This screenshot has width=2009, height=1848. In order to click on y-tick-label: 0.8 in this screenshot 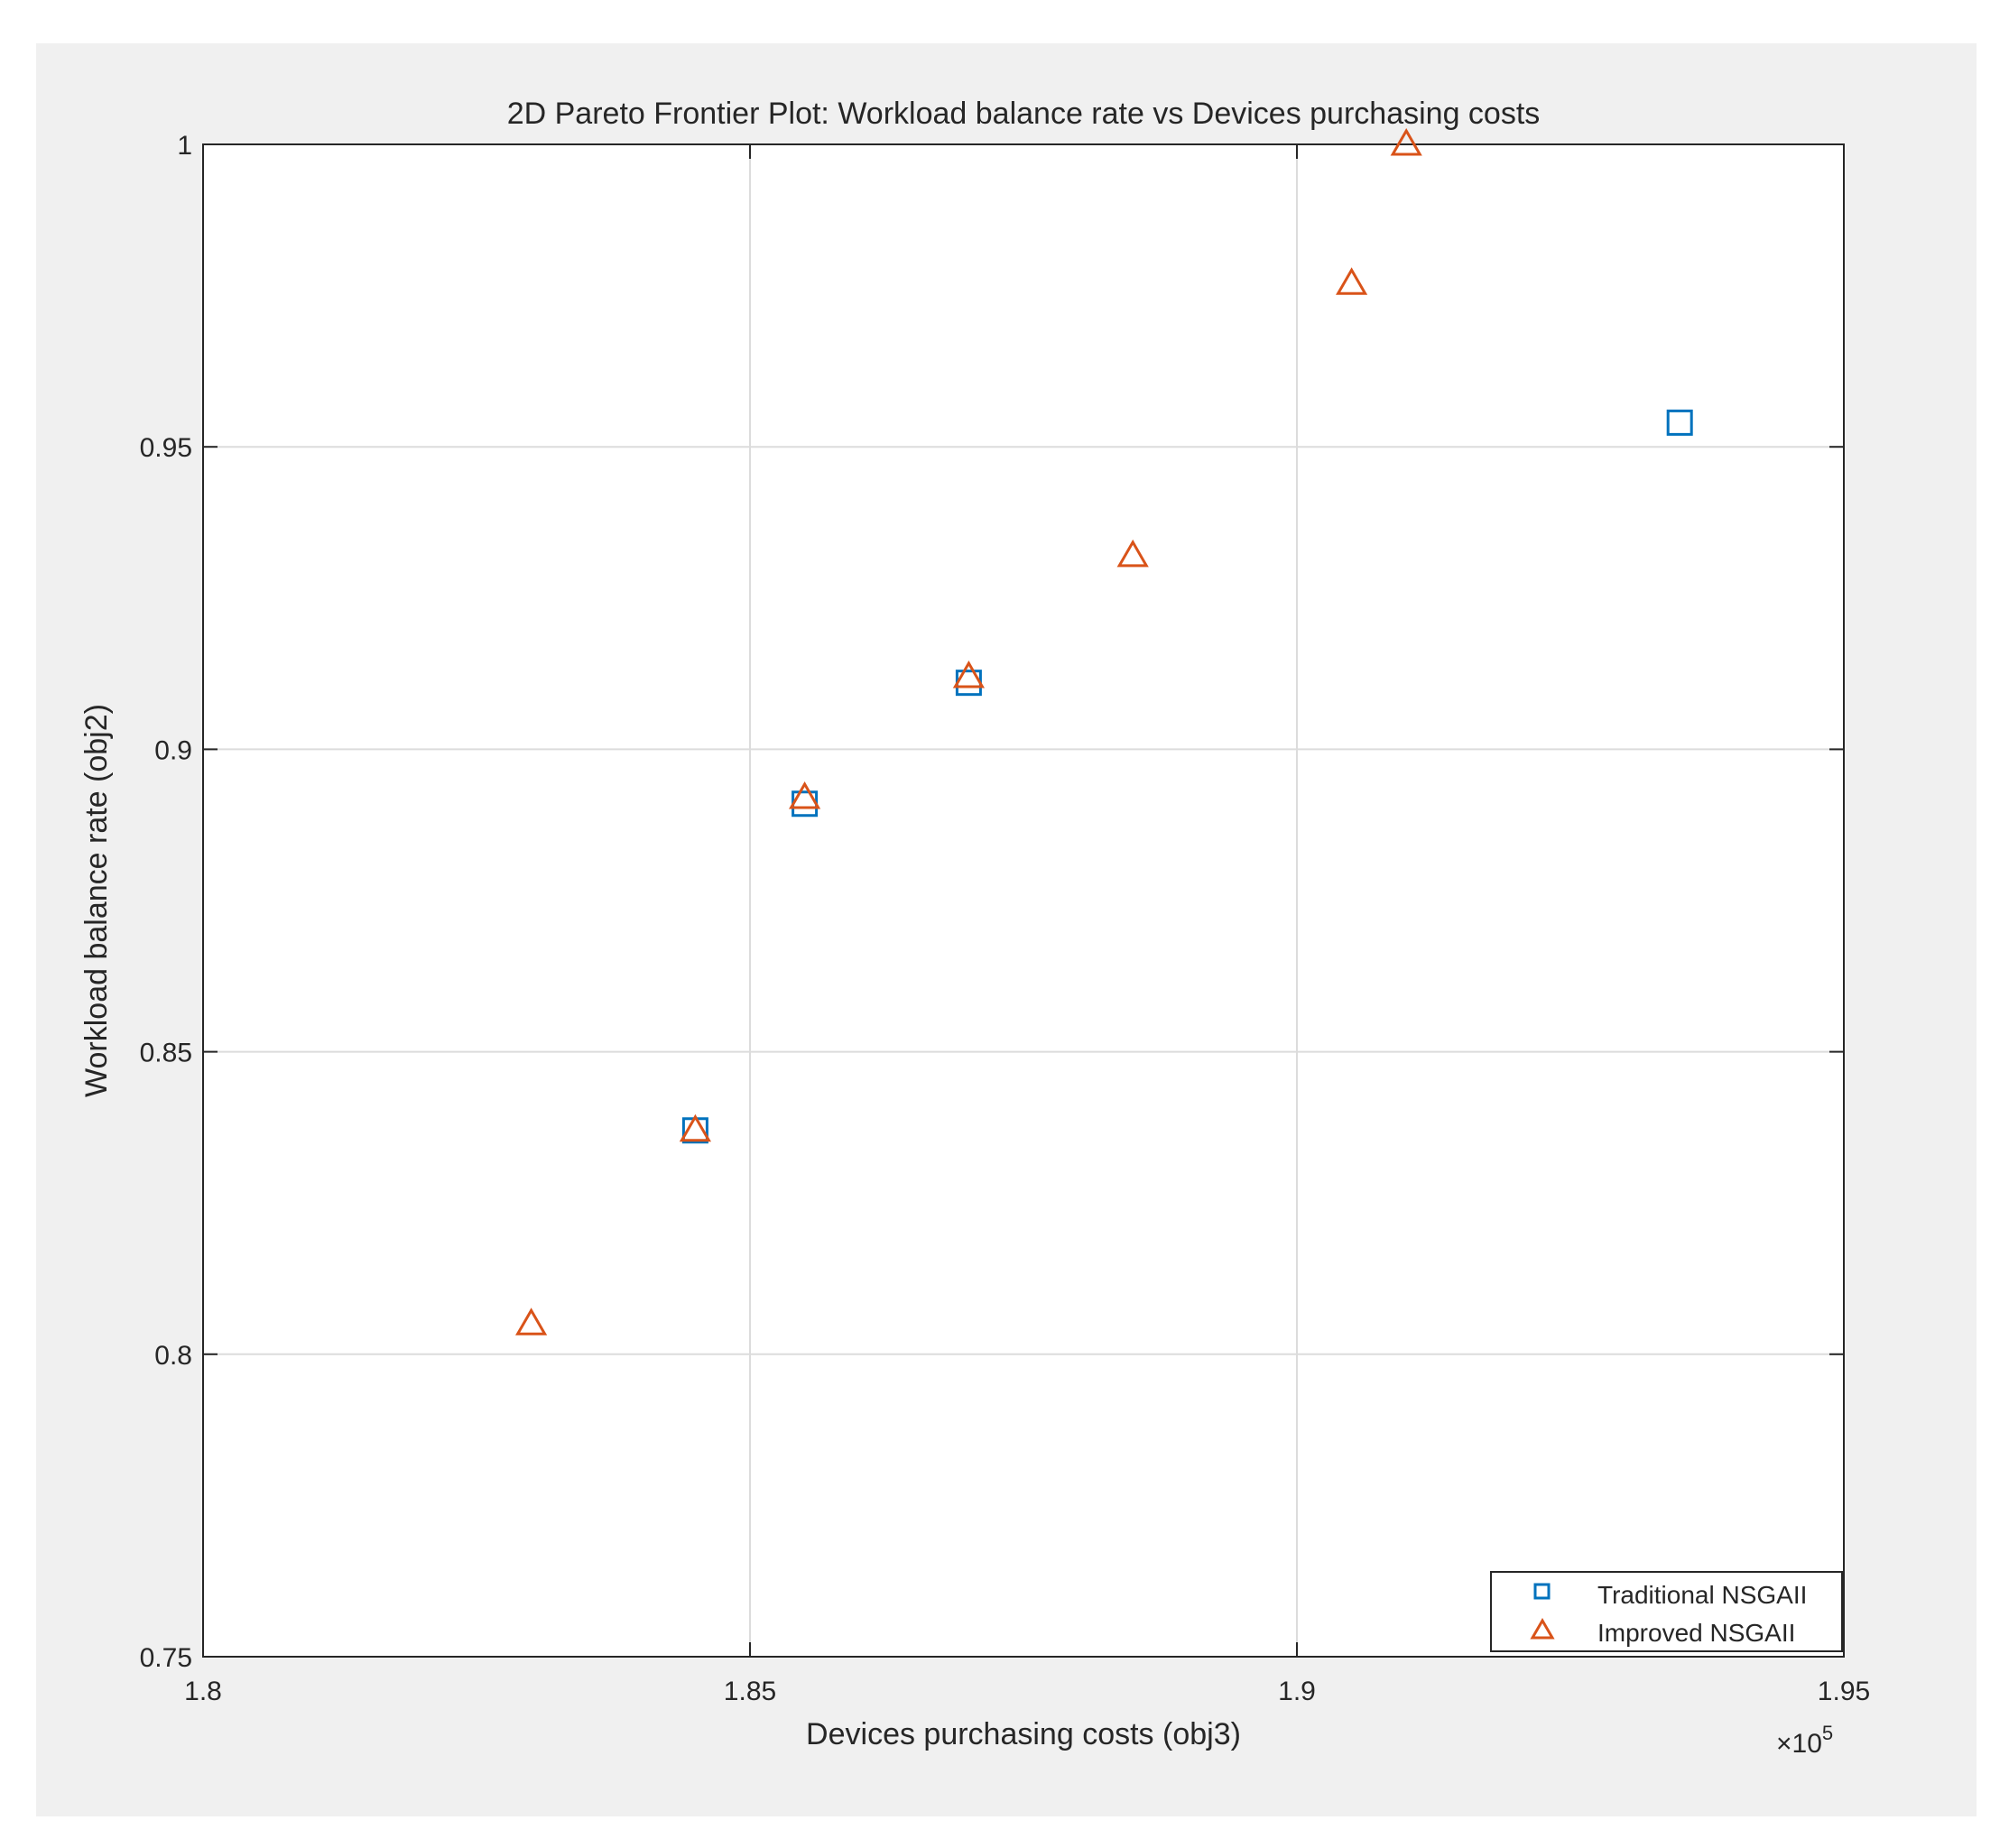, I will do `click(173, 1356)`.